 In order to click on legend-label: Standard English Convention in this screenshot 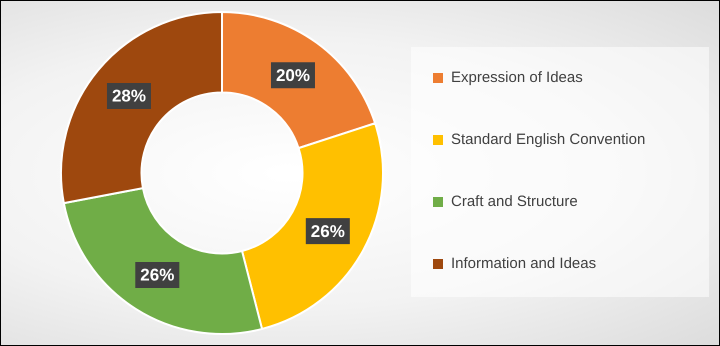, I will do `click(548, 139)`.